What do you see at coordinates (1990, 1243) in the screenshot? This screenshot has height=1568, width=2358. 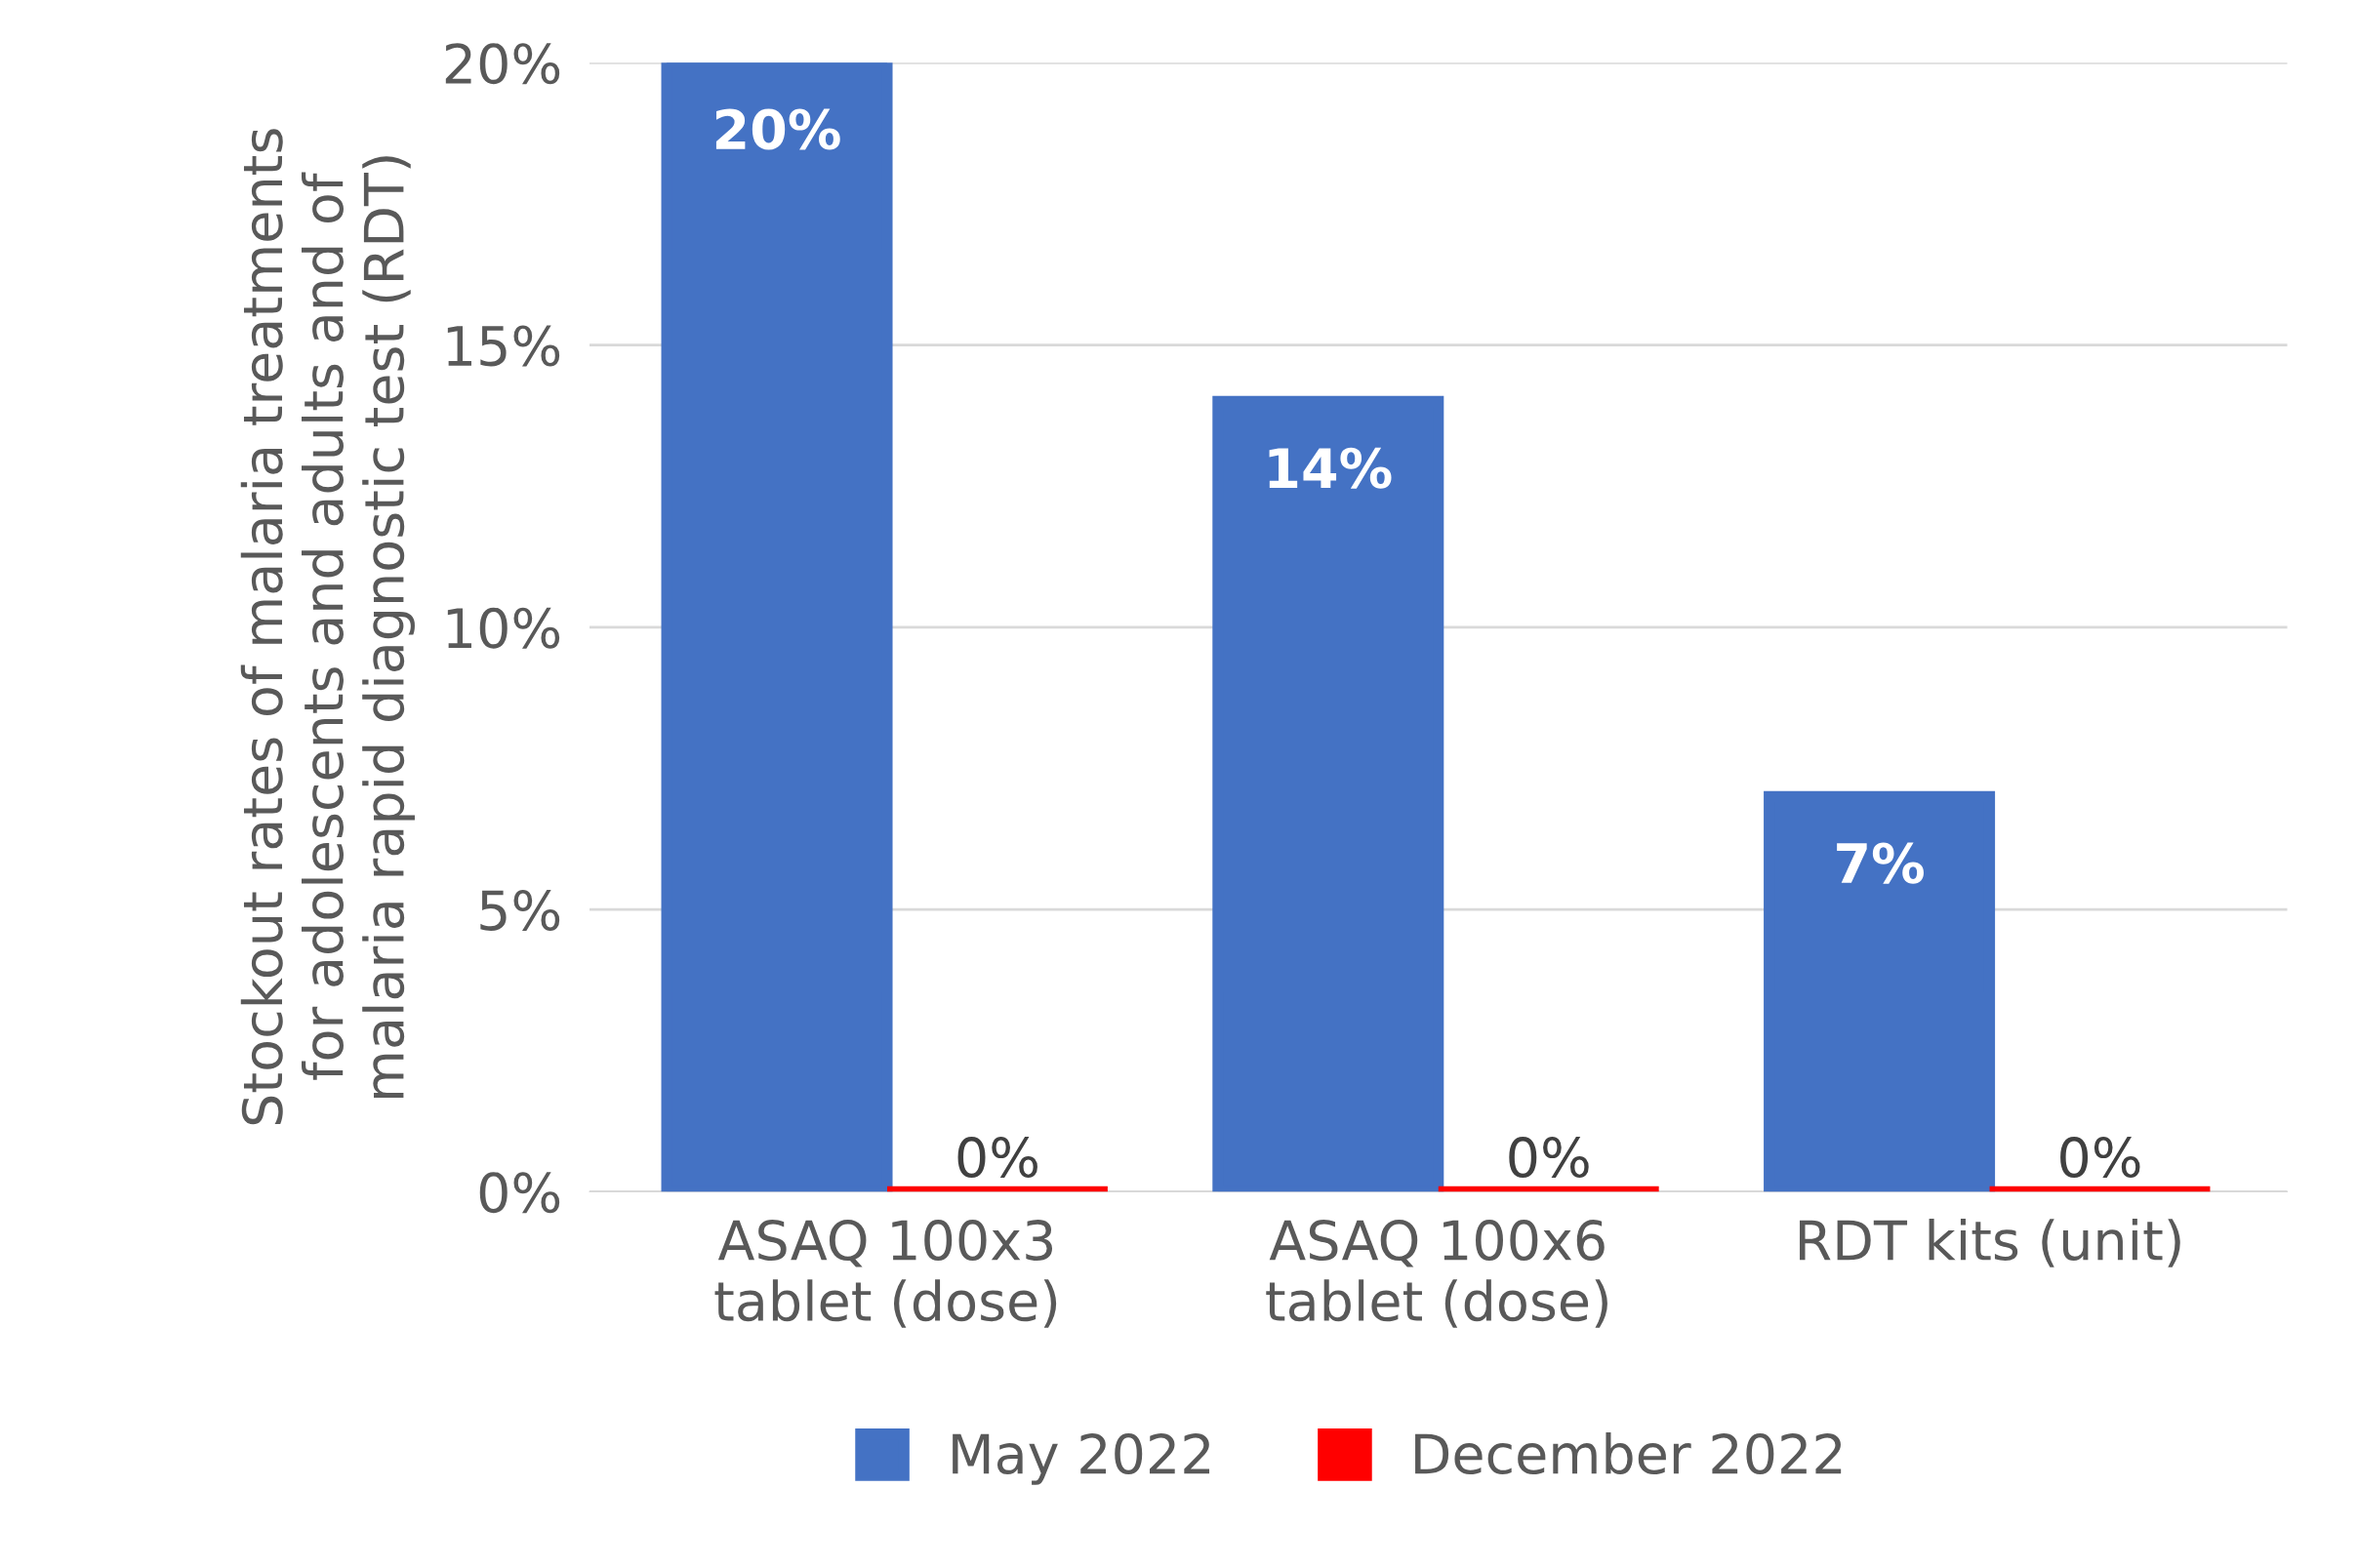 I see `x-tick-label: RDT kits (unit)` at bounding box center [1990, 1243].